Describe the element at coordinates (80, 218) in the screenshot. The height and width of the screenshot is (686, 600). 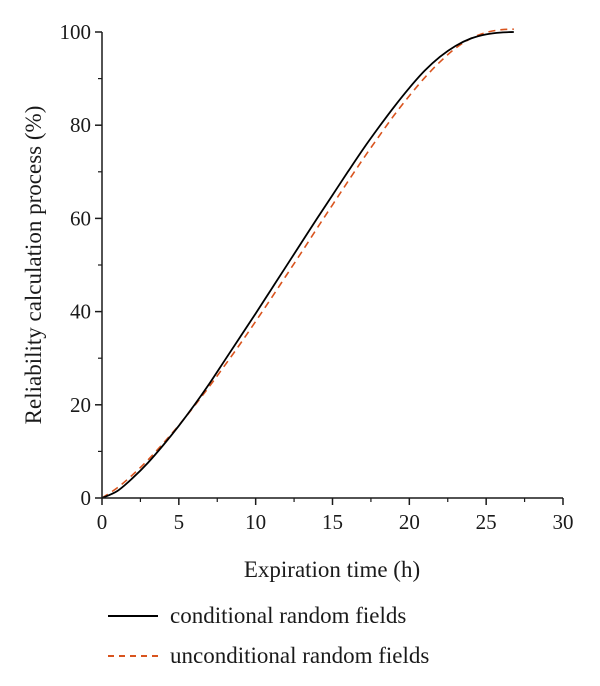
I see `y-tick-label-60: 60` at that location.